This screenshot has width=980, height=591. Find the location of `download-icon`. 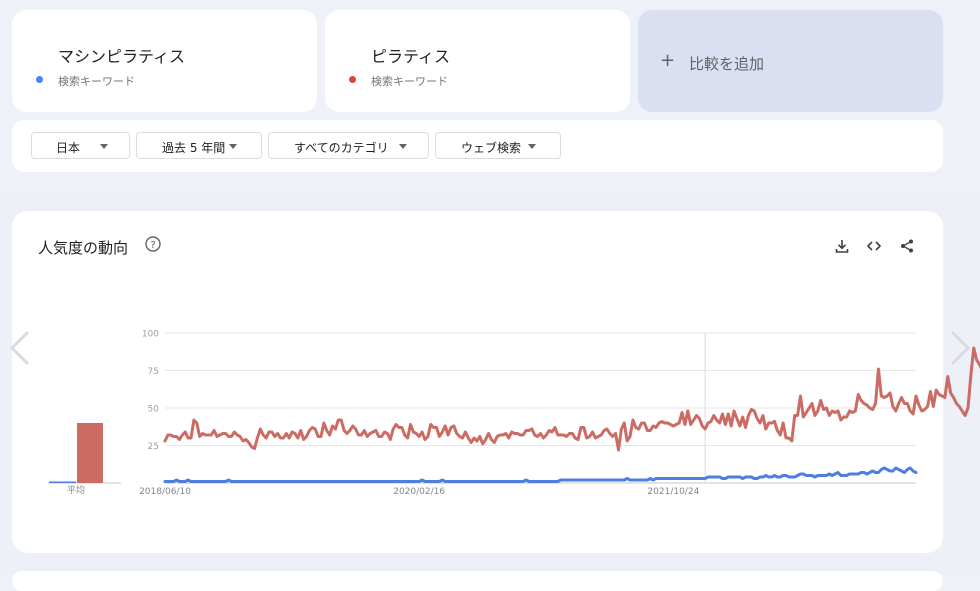

download-icon is located at coordinates (842, 246).